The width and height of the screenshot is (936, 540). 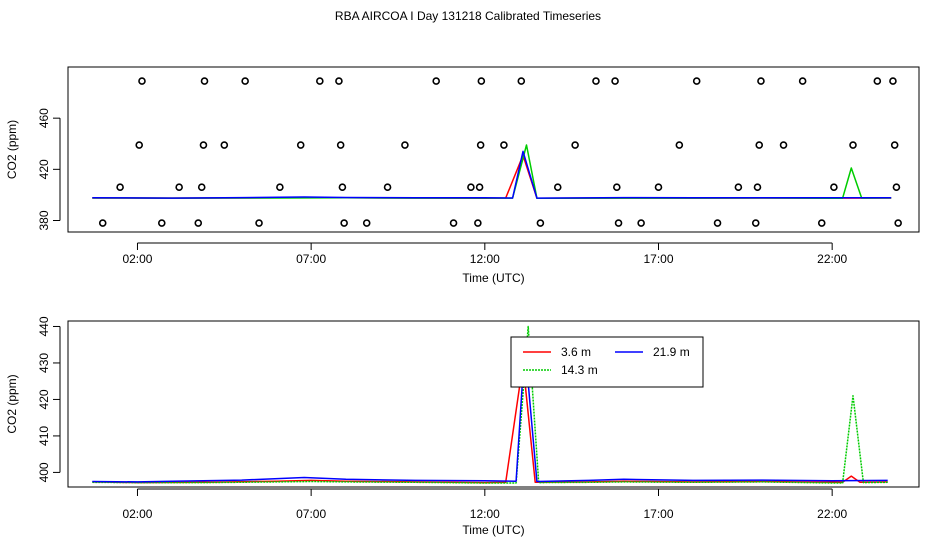 I want to click on y-tick-label: 400, so click(x=44, y=472).